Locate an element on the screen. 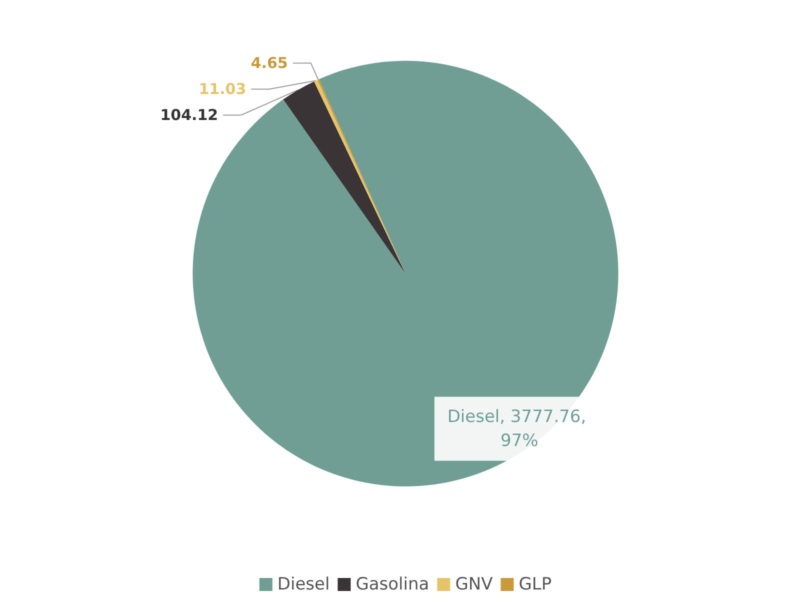 Image resolution: width=811 pixels, height=608 pixels. legend-label: GLP is located at coordinates (535, 584).